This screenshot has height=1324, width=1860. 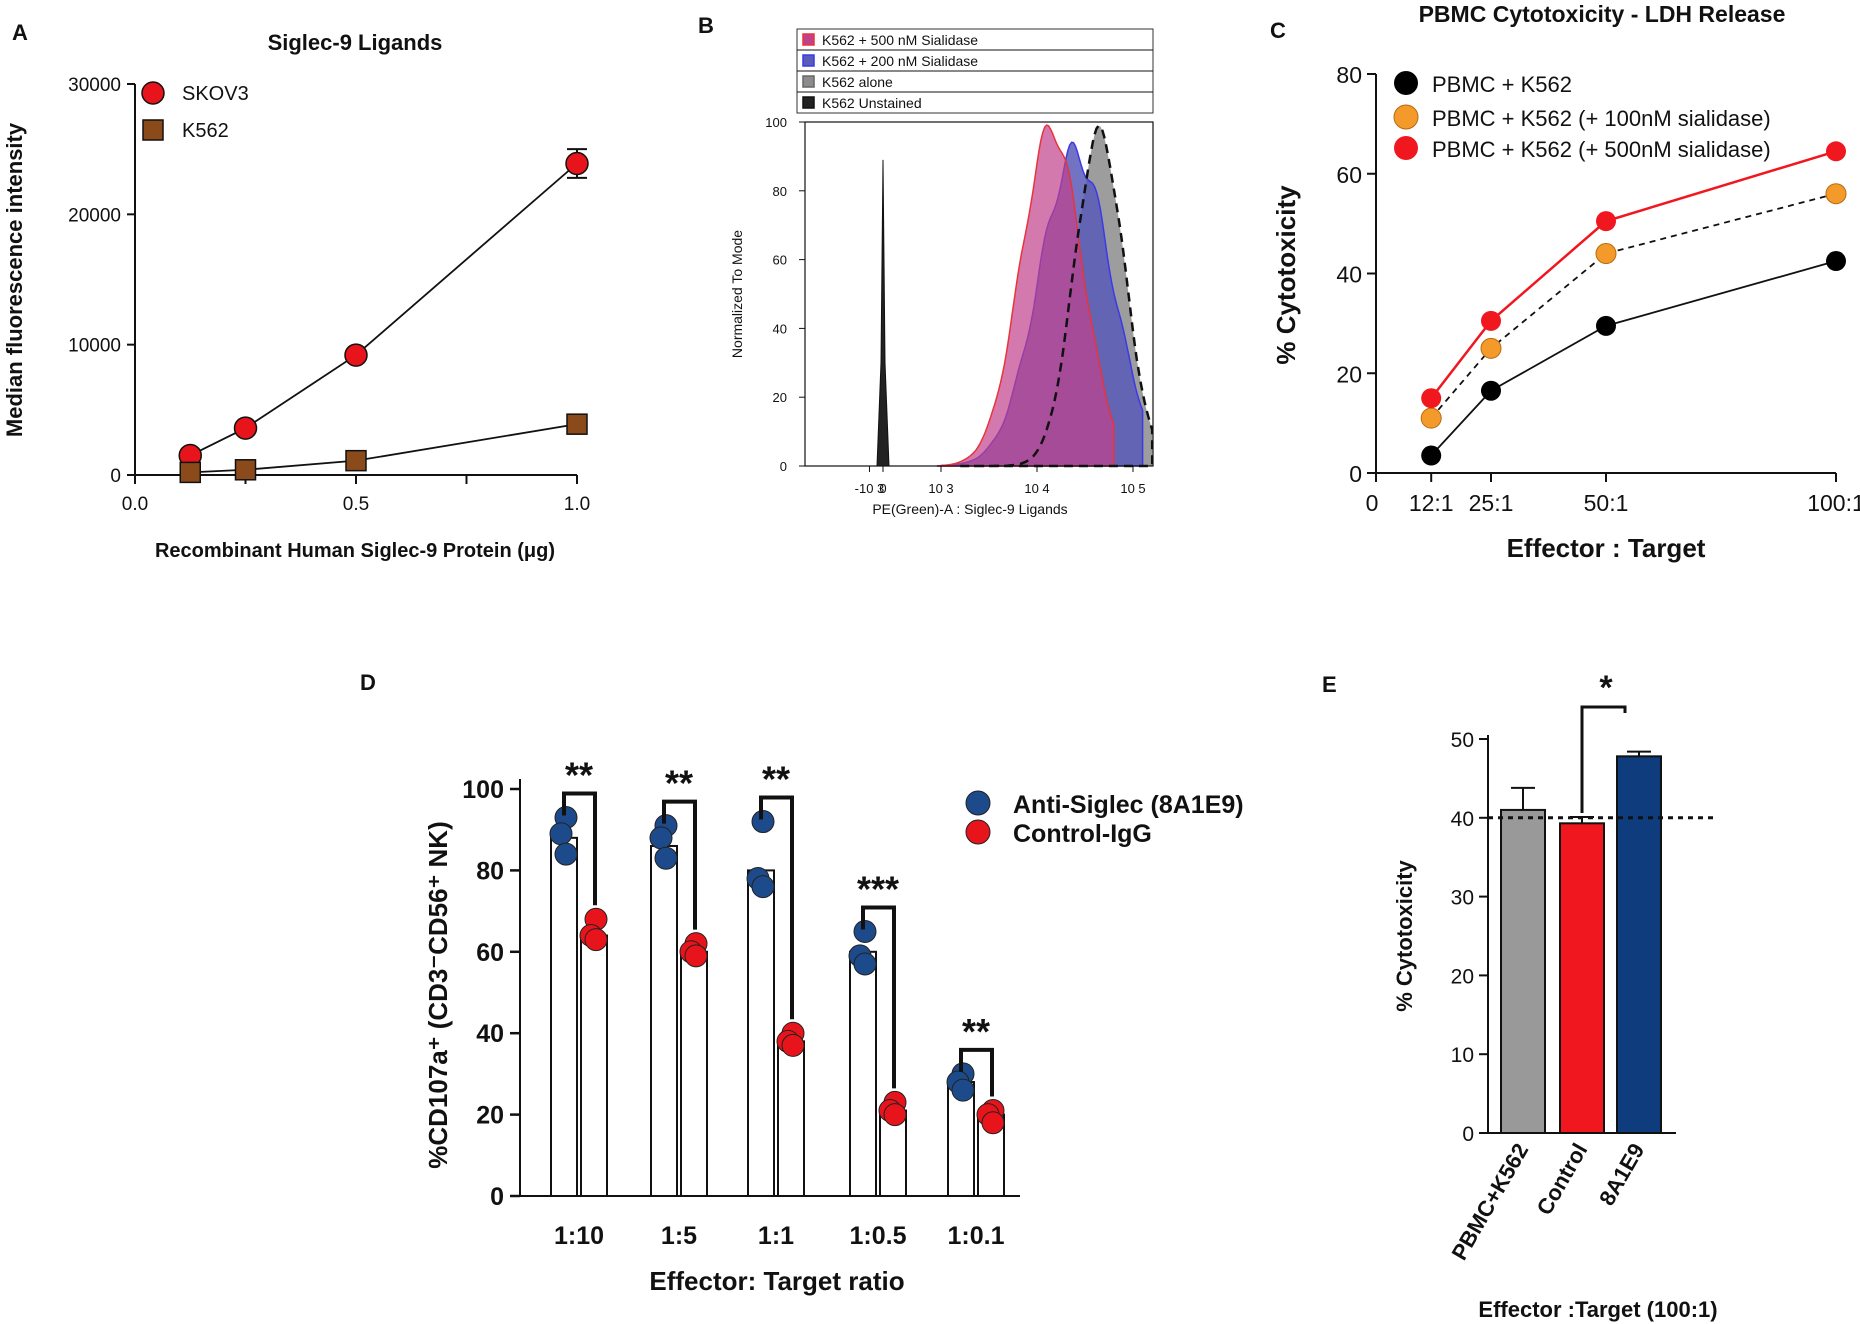 What do you see at coordinates (878, 888) in the screenshot?
I see `significance-label-d: ***` at bounding box center [878, 888].